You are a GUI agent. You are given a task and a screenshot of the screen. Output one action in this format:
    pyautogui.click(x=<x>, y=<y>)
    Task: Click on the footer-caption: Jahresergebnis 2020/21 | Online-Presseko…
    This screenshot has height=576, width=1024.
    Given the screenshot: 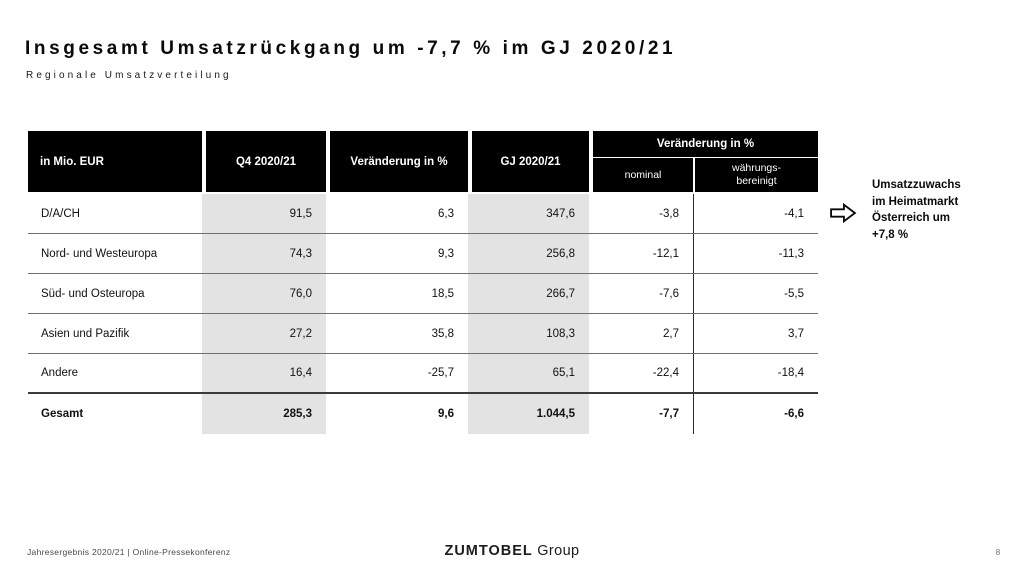 What is the action you would take?
    pyautogui.click(x=129, y=552)
    